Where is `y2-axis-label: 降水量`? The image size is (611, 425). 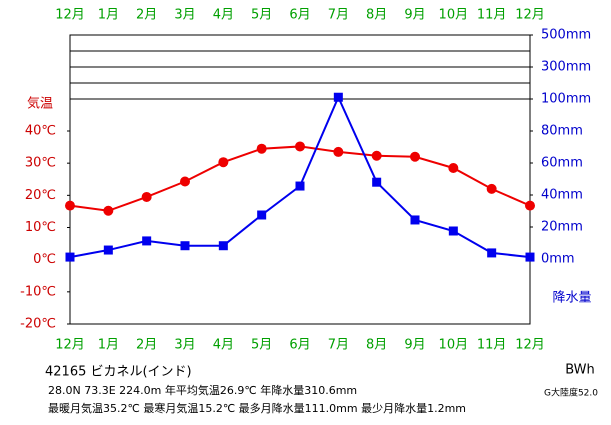
y2-axis-label: 降水量 is located at coordinates (571, 298).